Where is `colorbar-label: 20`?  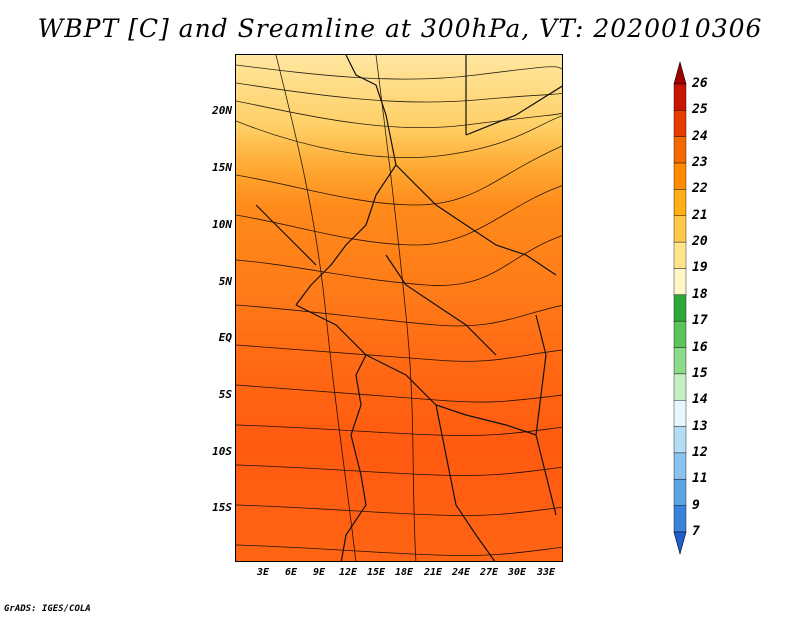 colorbar-label: 20 is located at coordinates (700, 242).